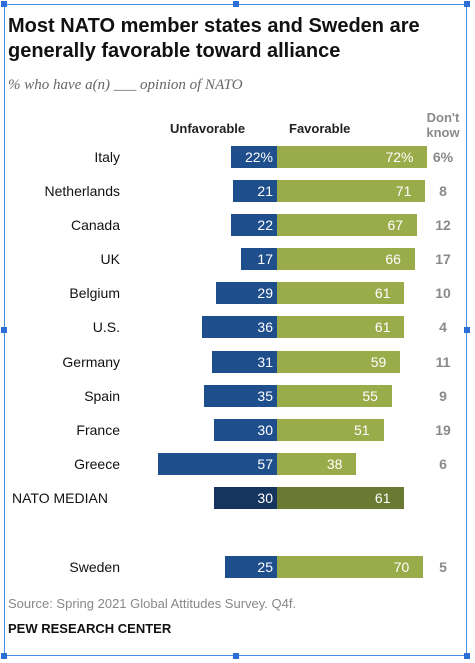 This screenshot has height=663, width=475. What do you see at coordinates (102, 396) in the screenshot?
I see `row-label-spain: Spain` at bounding box center [102, 396].